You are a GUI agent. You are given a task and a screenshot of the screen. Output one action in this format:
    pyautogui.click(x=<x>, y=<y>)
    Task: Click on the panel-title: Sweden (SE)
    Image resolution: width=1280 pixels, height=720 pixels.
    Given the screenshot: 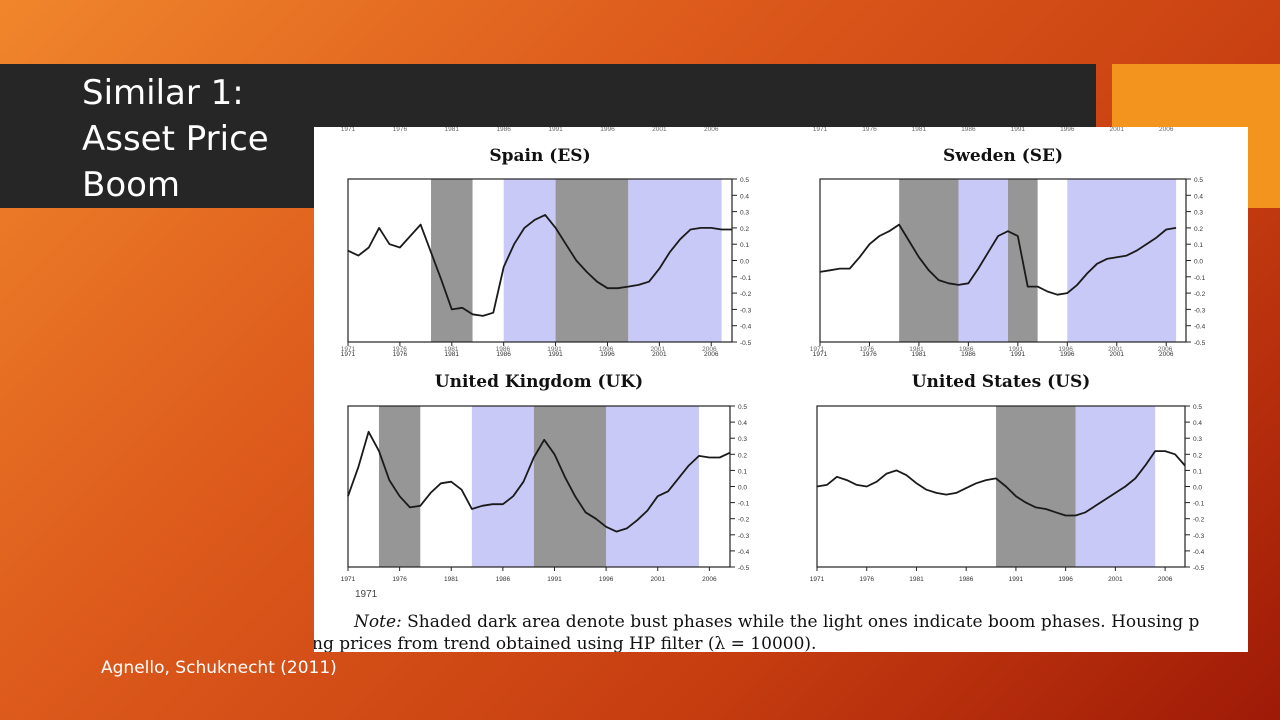 What is the action you would take?
    pyautogui.click(x=1003, y=156)
    